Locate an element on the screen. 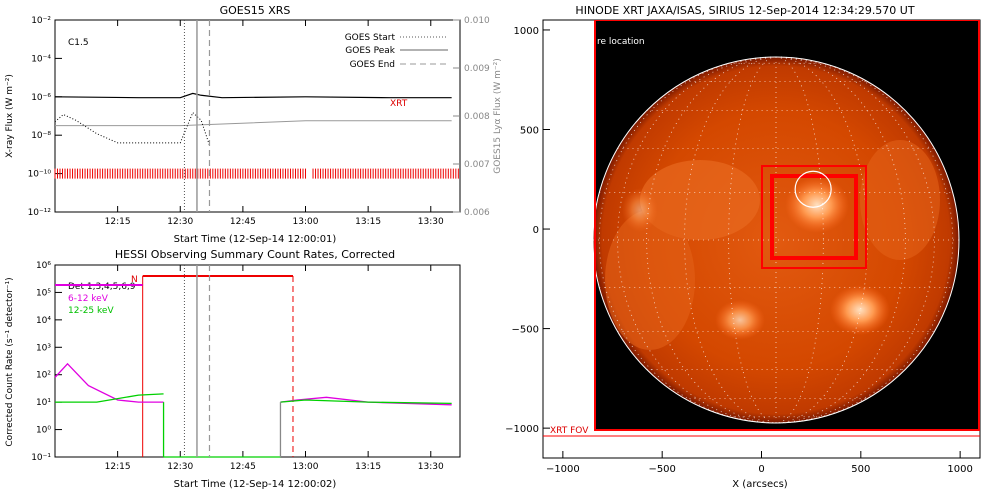 The width and height of the screenshot is (1000, 500). y-tick-label: 10⁰ is located at coordinates (43, 431).